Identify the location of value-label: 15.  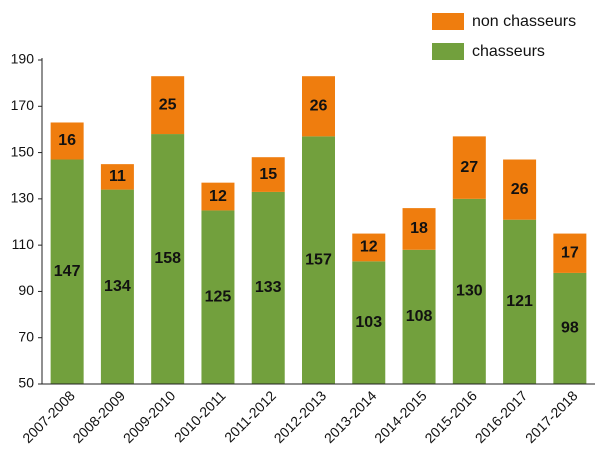
(268, 174).